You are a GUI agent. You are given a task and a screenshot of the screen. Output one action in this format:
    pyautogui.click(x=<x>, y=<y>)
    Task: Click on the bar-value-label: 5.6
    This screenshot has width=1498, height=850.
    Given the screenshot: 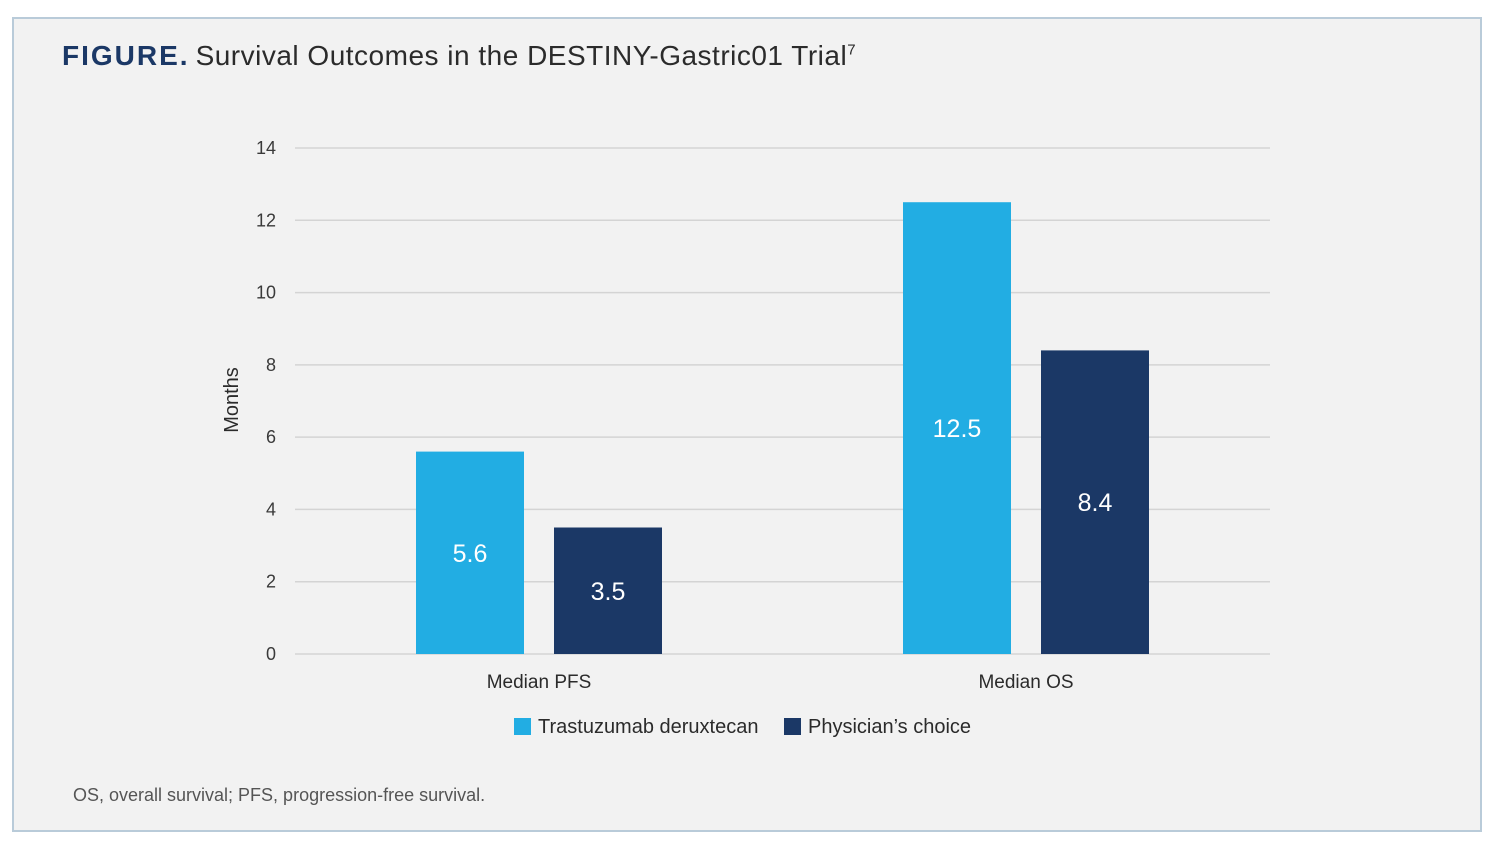 What is the action you would take?
    pyautogui.click(x=470, y=554)
    